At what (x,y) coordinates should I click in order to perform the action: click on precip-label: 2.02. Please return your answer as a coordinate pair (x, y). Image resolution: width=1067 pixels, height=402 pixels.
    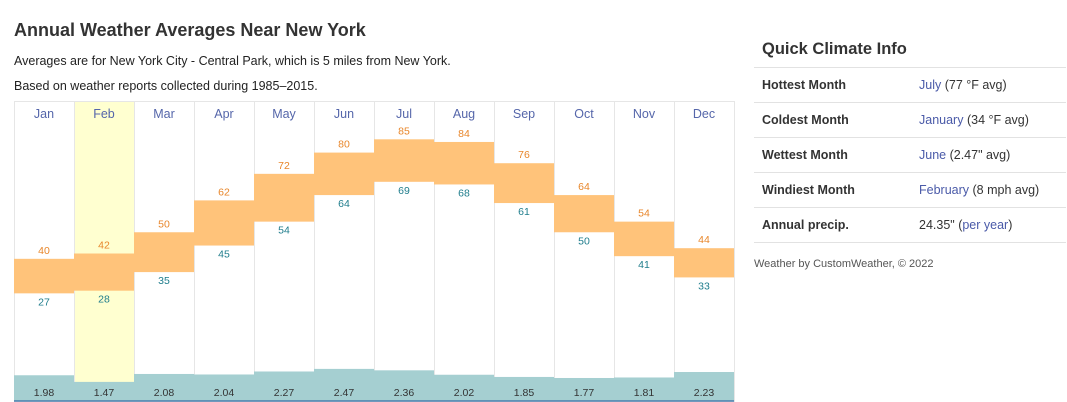
    Looking at the image, I should click on (464, 393).